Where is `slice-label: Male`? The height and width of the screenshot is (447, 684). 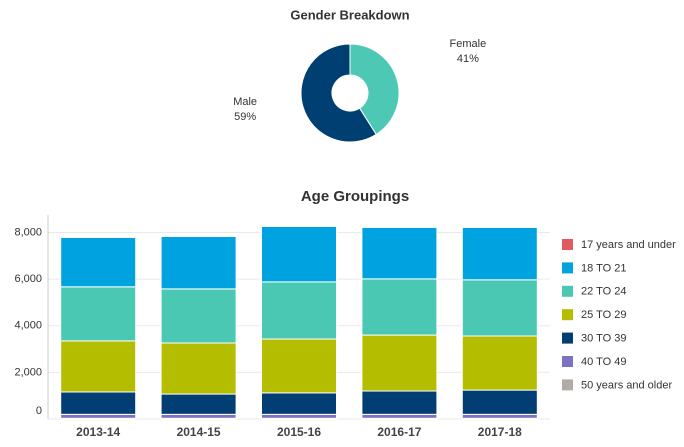 slice-label: Male is located at coordinates (245, 102).